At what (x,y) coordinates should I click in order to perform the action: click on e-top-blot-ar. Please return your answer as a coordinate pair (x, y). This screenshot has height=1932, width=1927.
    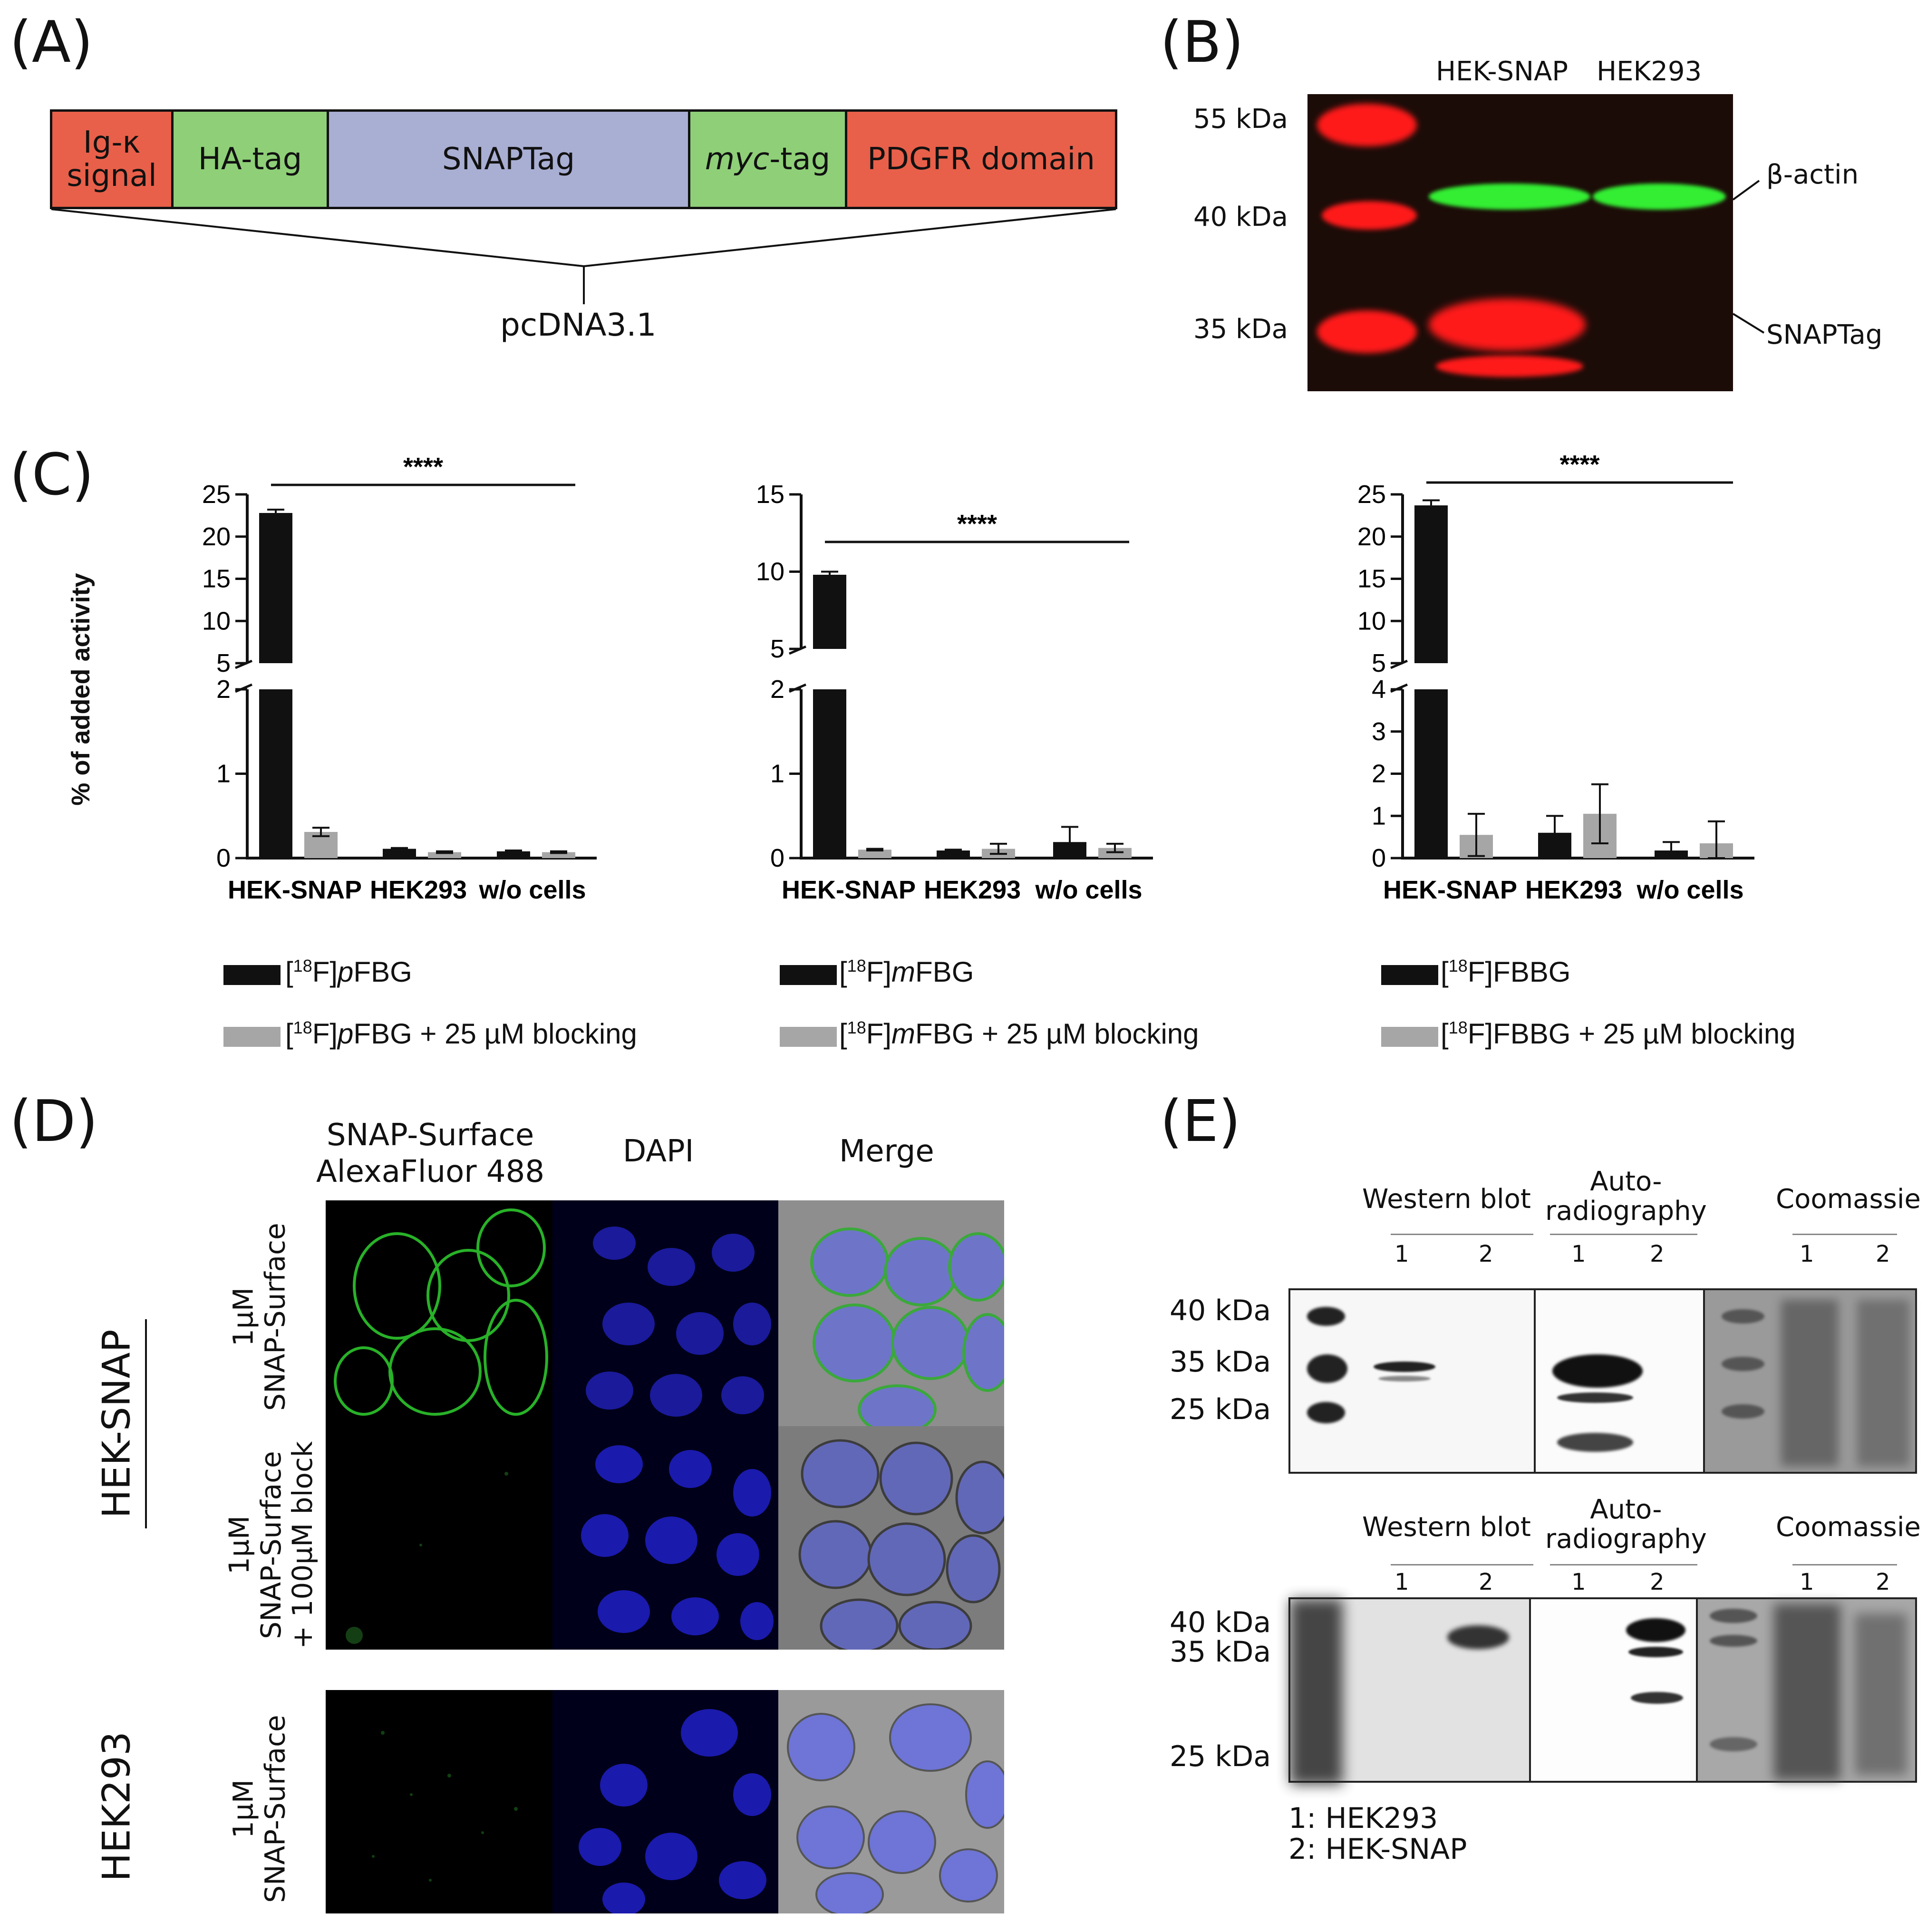
    Looking at the image, I should click on (1619, 1381).